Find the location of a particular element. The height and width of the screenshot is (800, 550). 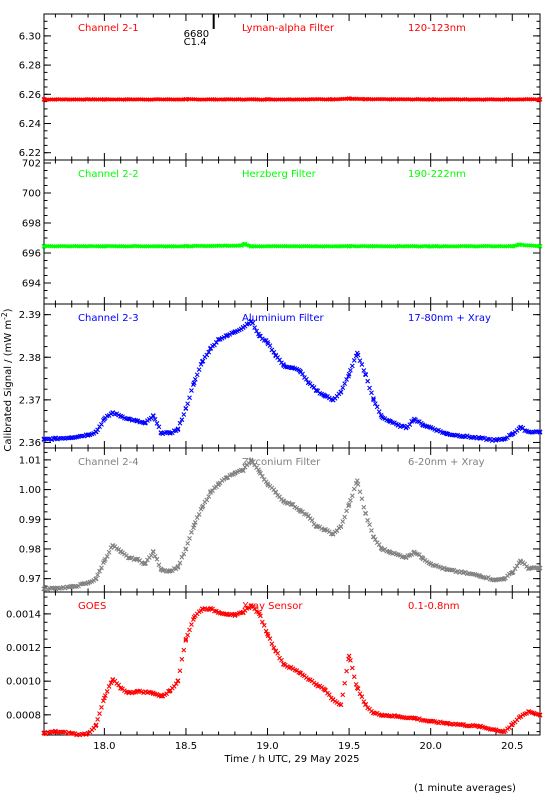

panel-label-filter: Lyman-alpha Filter is located at coordinates (288, 28).